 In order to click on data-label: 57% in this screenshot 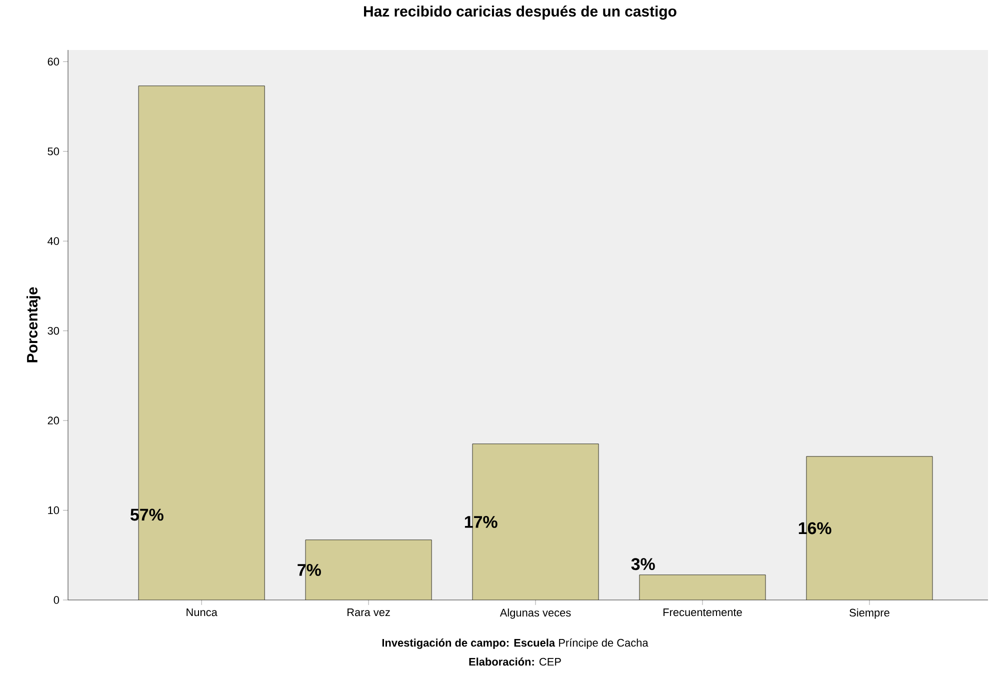, I will do `click(147, 514)`.